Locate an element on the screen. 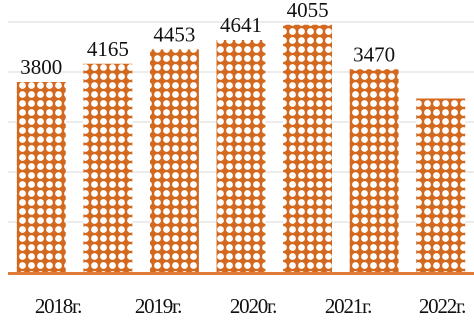  x-tick-label: 2022г. is located at coordinates (442, 306).